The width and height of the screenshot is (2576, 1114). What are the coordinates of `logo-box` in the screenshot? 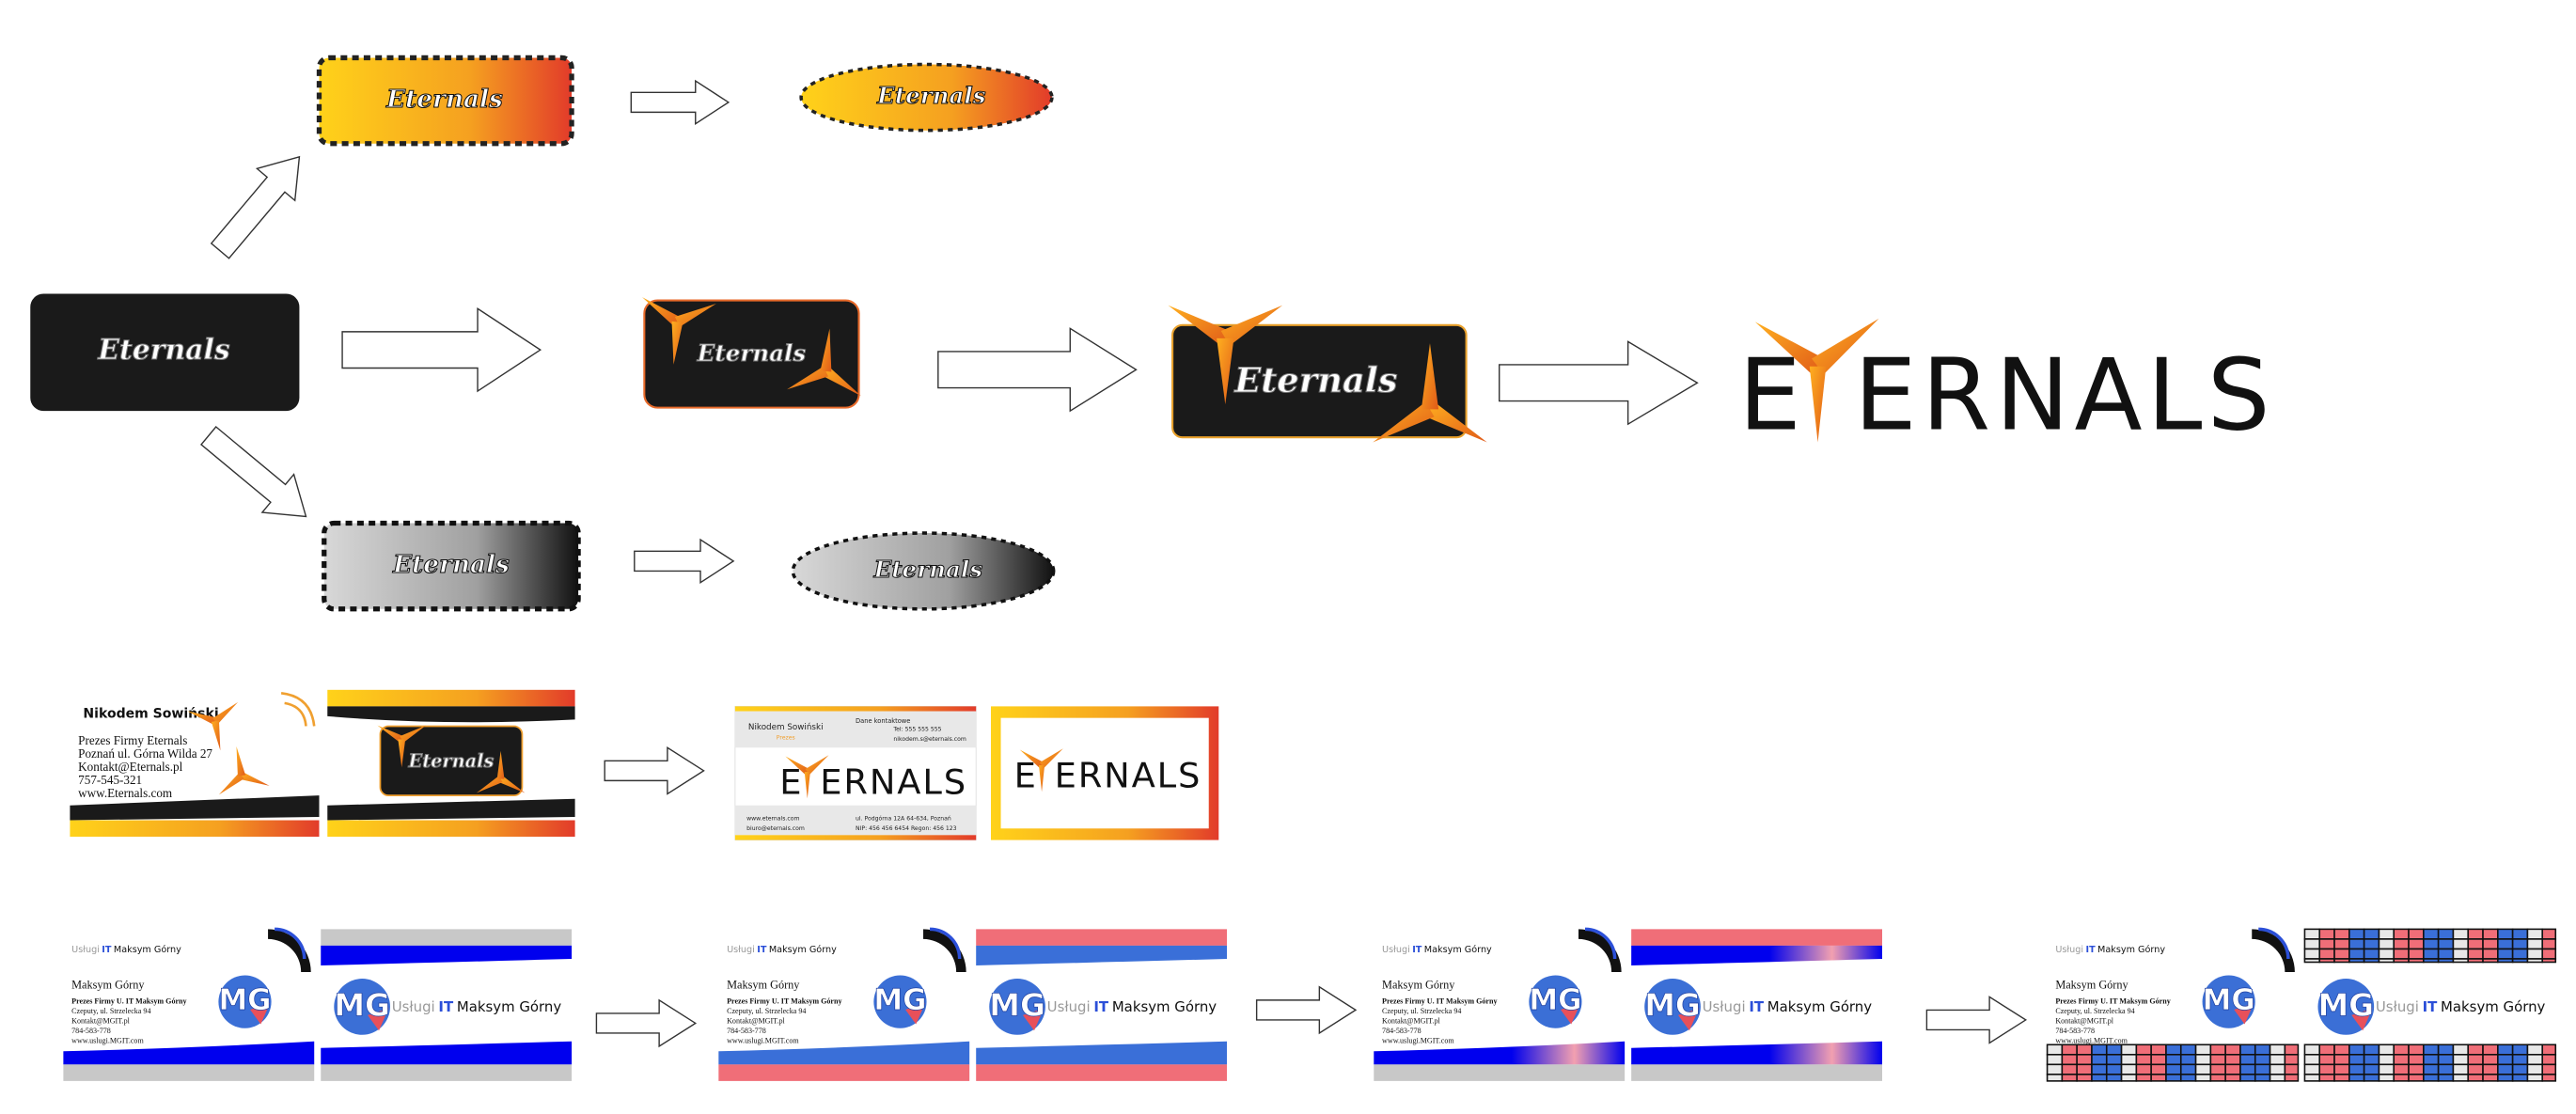 It's located at (165, 352).